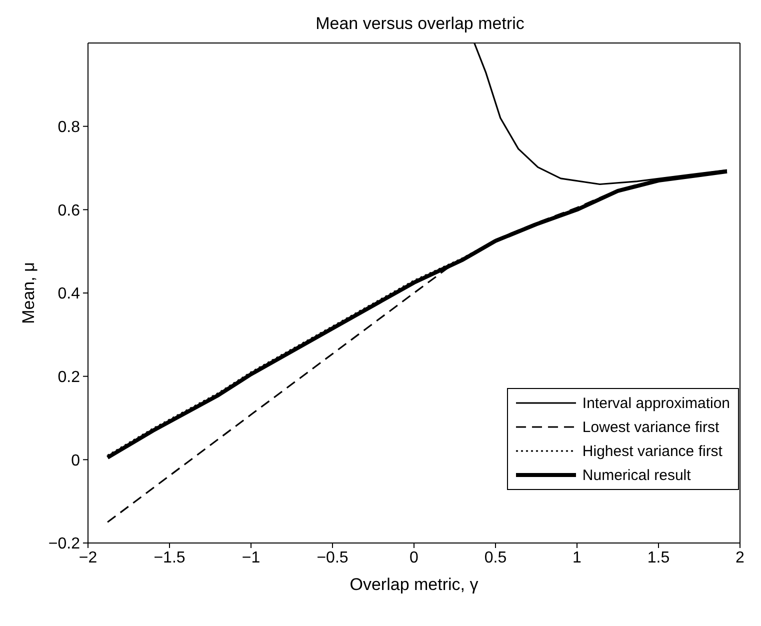 The image size is (761, 626). I want to click on legend-label: Numerical result, so click(636, 475).